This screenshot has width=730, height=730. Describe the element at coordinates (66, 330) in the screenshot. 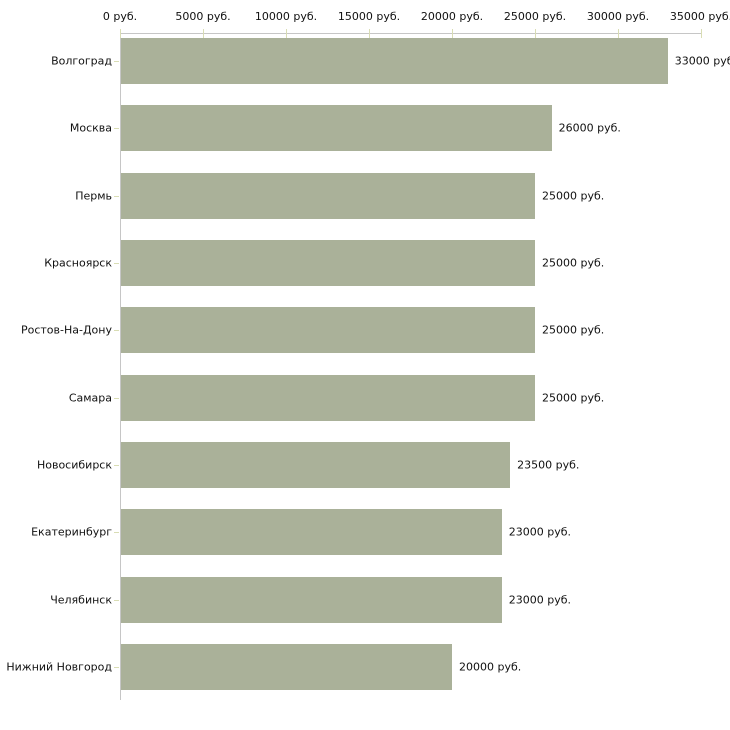

I see `category-label: Ростов-На-Дону` at that location.